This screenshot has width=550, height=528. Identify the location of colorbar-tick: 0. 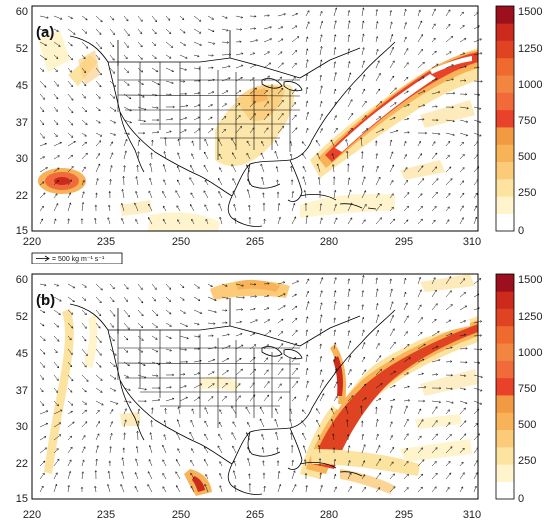
(521, 231).